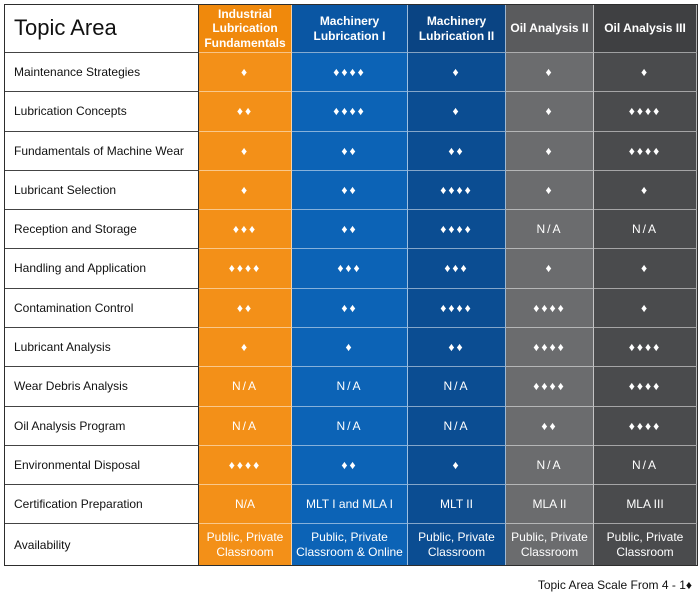 The width and height of the screenshot is (700, 599). I want to click on row-label: Fundamentals of Machine Wear, so click(102, 151).